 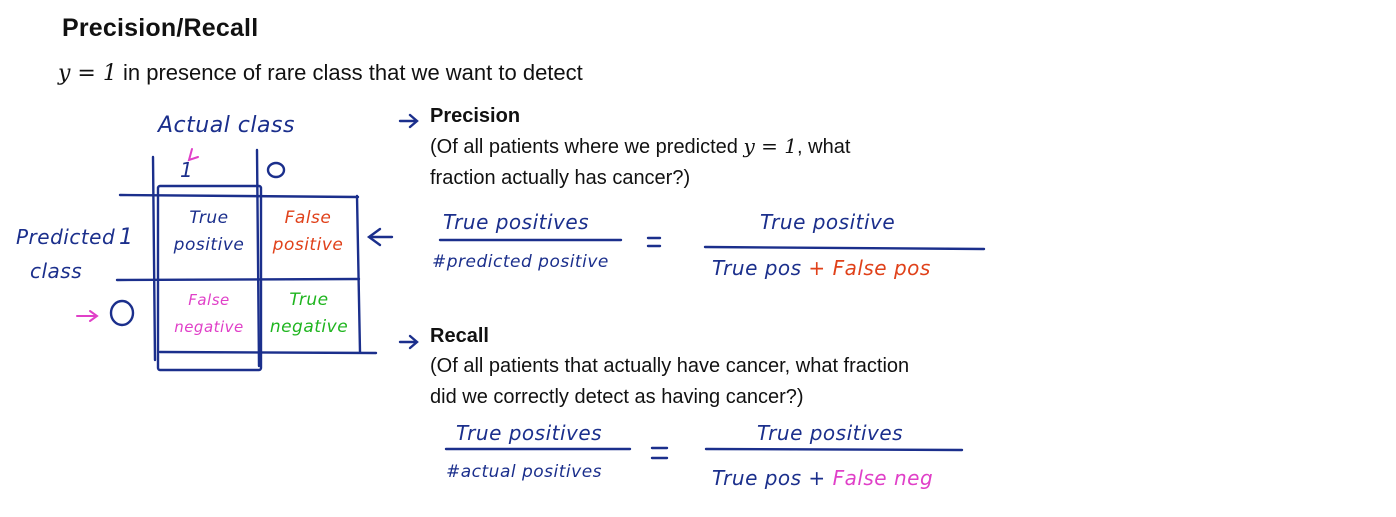 What do you see at coordinates (209, 313) in the screenshot?
I see `cell-false-negative: False negative` at bounding box center [209, 313].